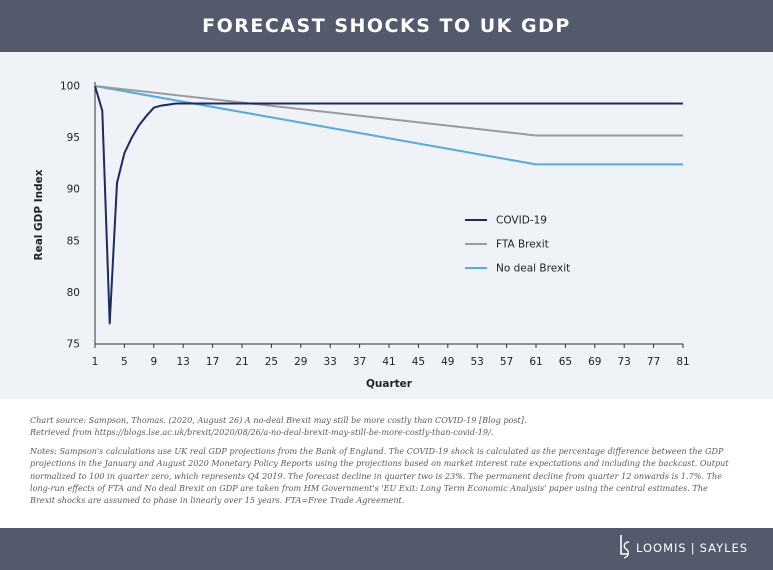  Describe the element at coordinates (212, 362) in the screenshot. I see `x-tick-label: 17` at that location.